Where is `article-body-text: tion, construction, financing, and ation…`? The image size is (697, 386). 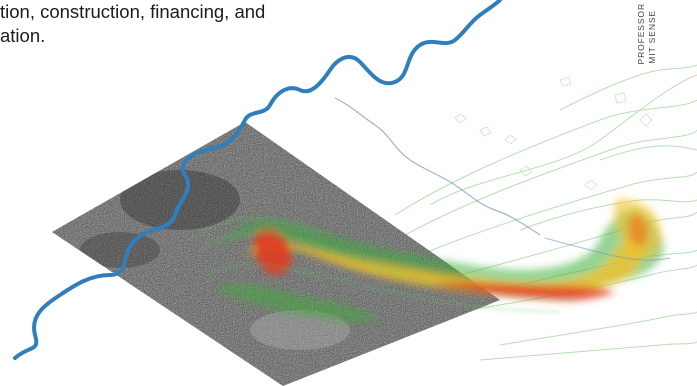 article-body-text: tion, construction, financing, and ation… is located at coordinates (190, 24).